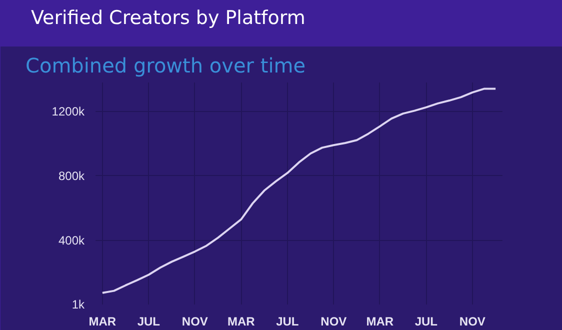  What do you see at coordinates (168, 18) in the screenshot?
I see `chart-title: Verified Creators by Platform` at bounding box center [168, 18].